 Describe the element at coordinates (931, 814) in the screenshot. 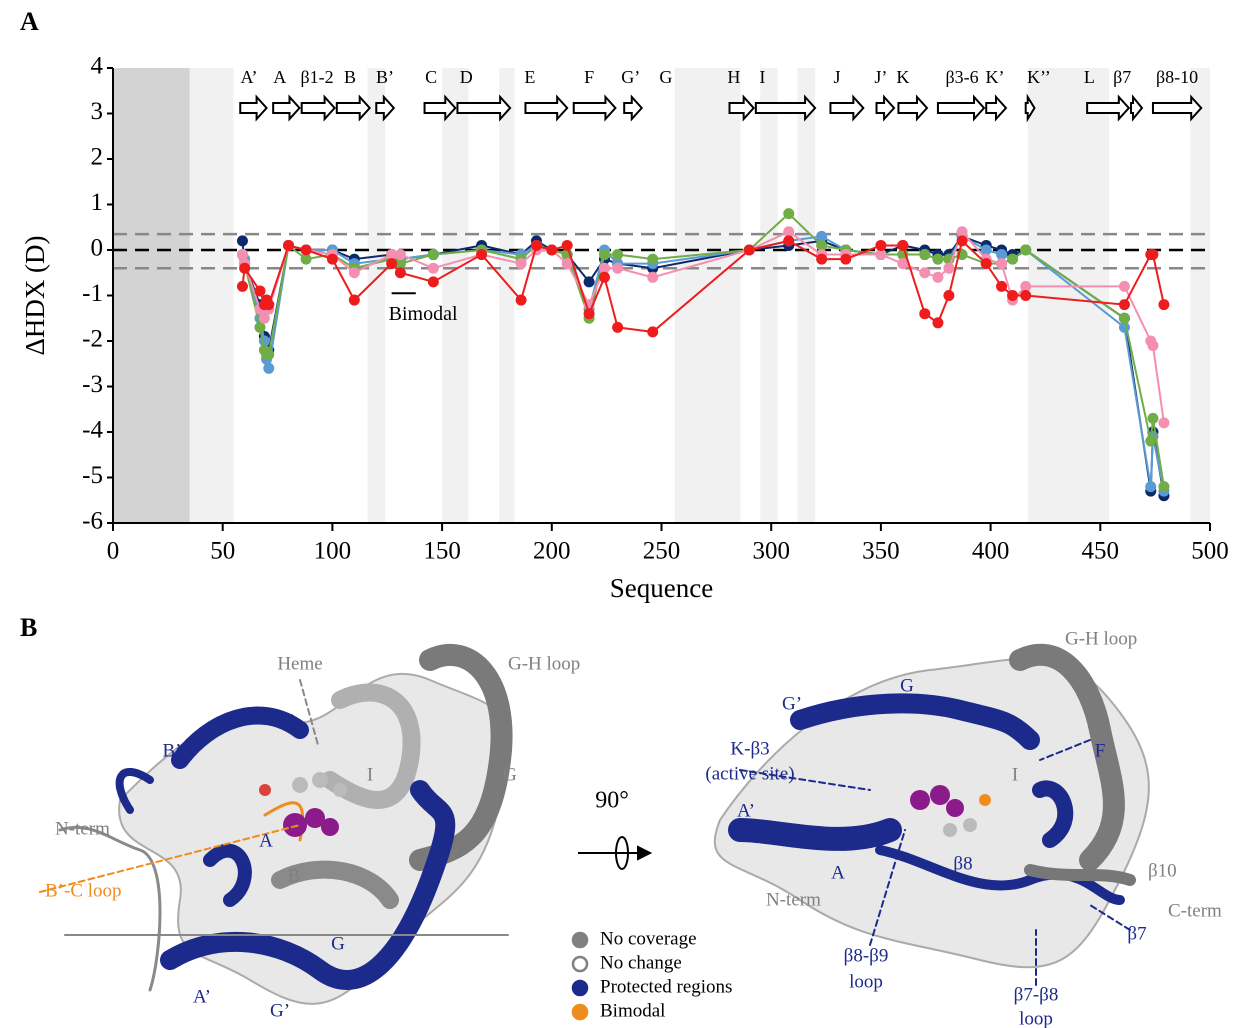

I see `structure-right` at that location.